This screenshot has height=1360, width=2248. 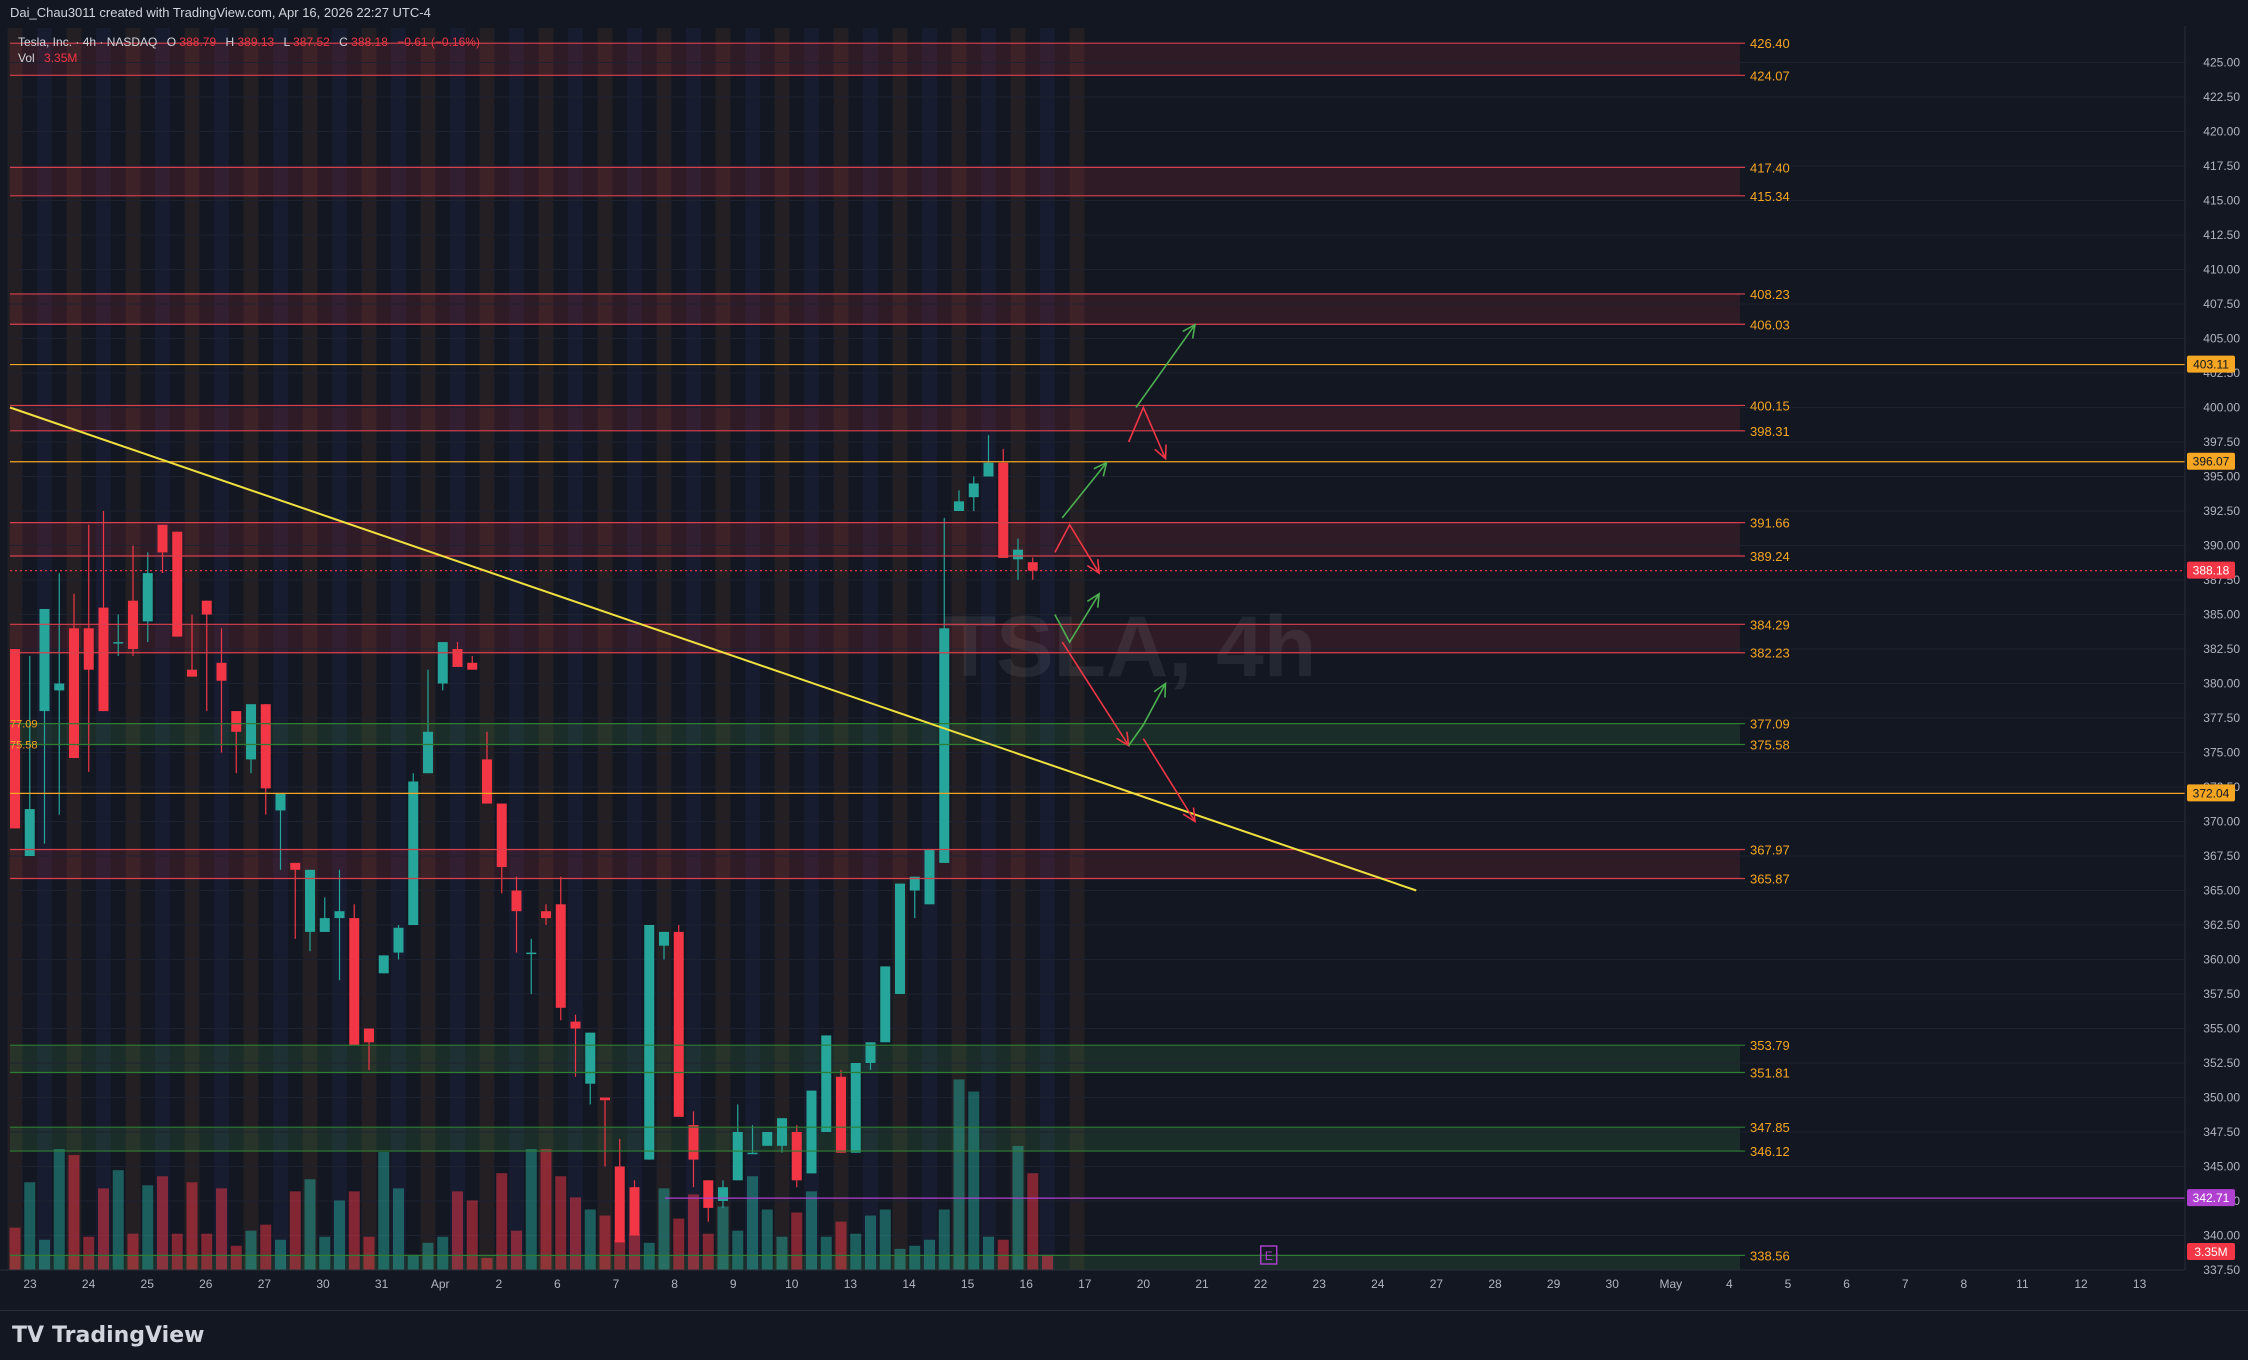 What do you see at coordinates (557, 1284) in the screenshot?
I see `time-tick-label: 6` at bounding box center [557, 1284].